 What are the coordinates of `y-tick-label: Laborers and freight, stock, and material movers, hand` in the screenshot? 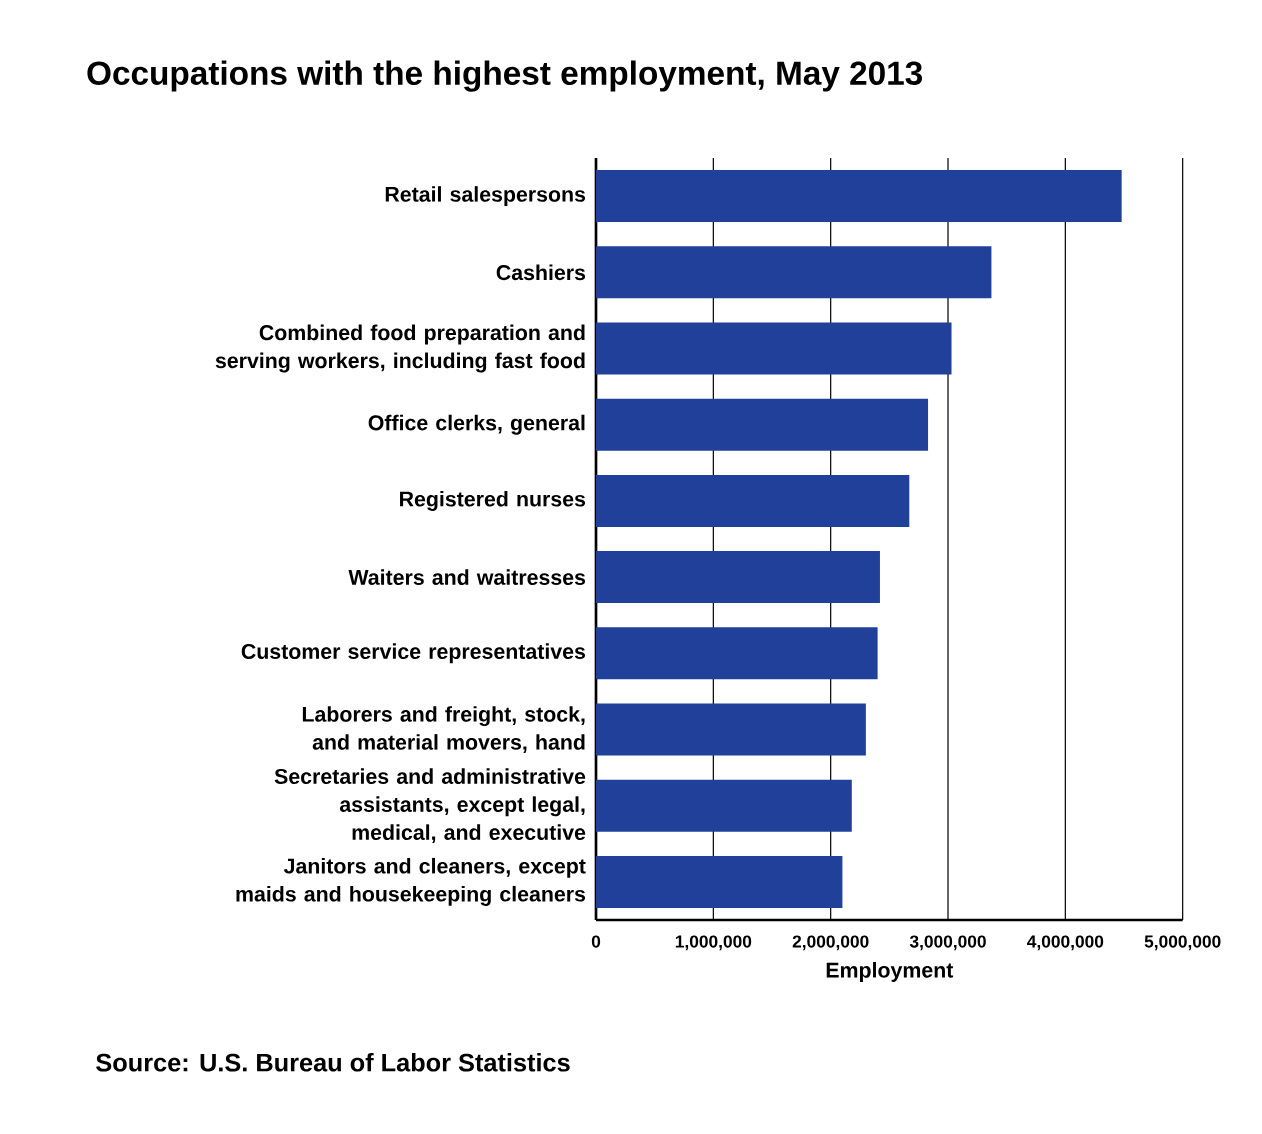 It's located at (443, 729).